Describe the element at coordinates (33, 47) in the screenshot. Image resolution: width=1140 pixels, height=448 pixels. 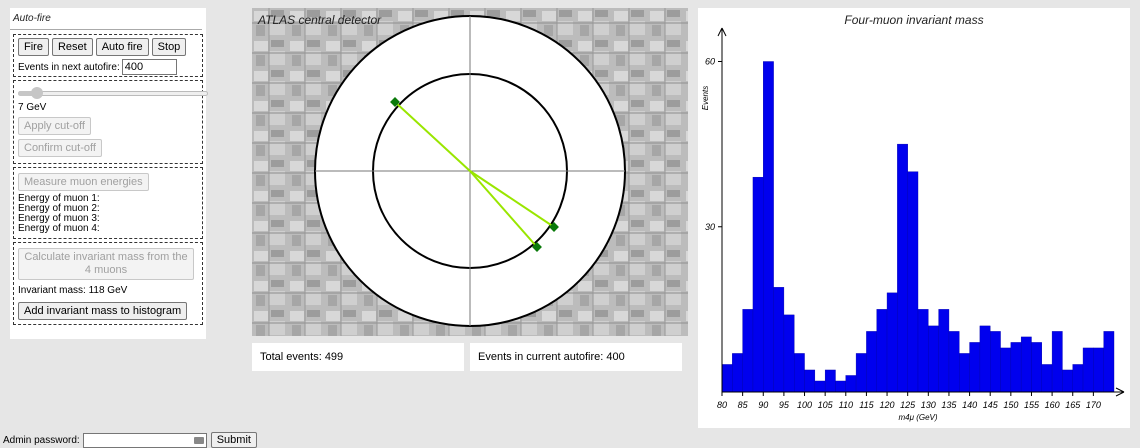
I see `fire-button: Fire` at that location.